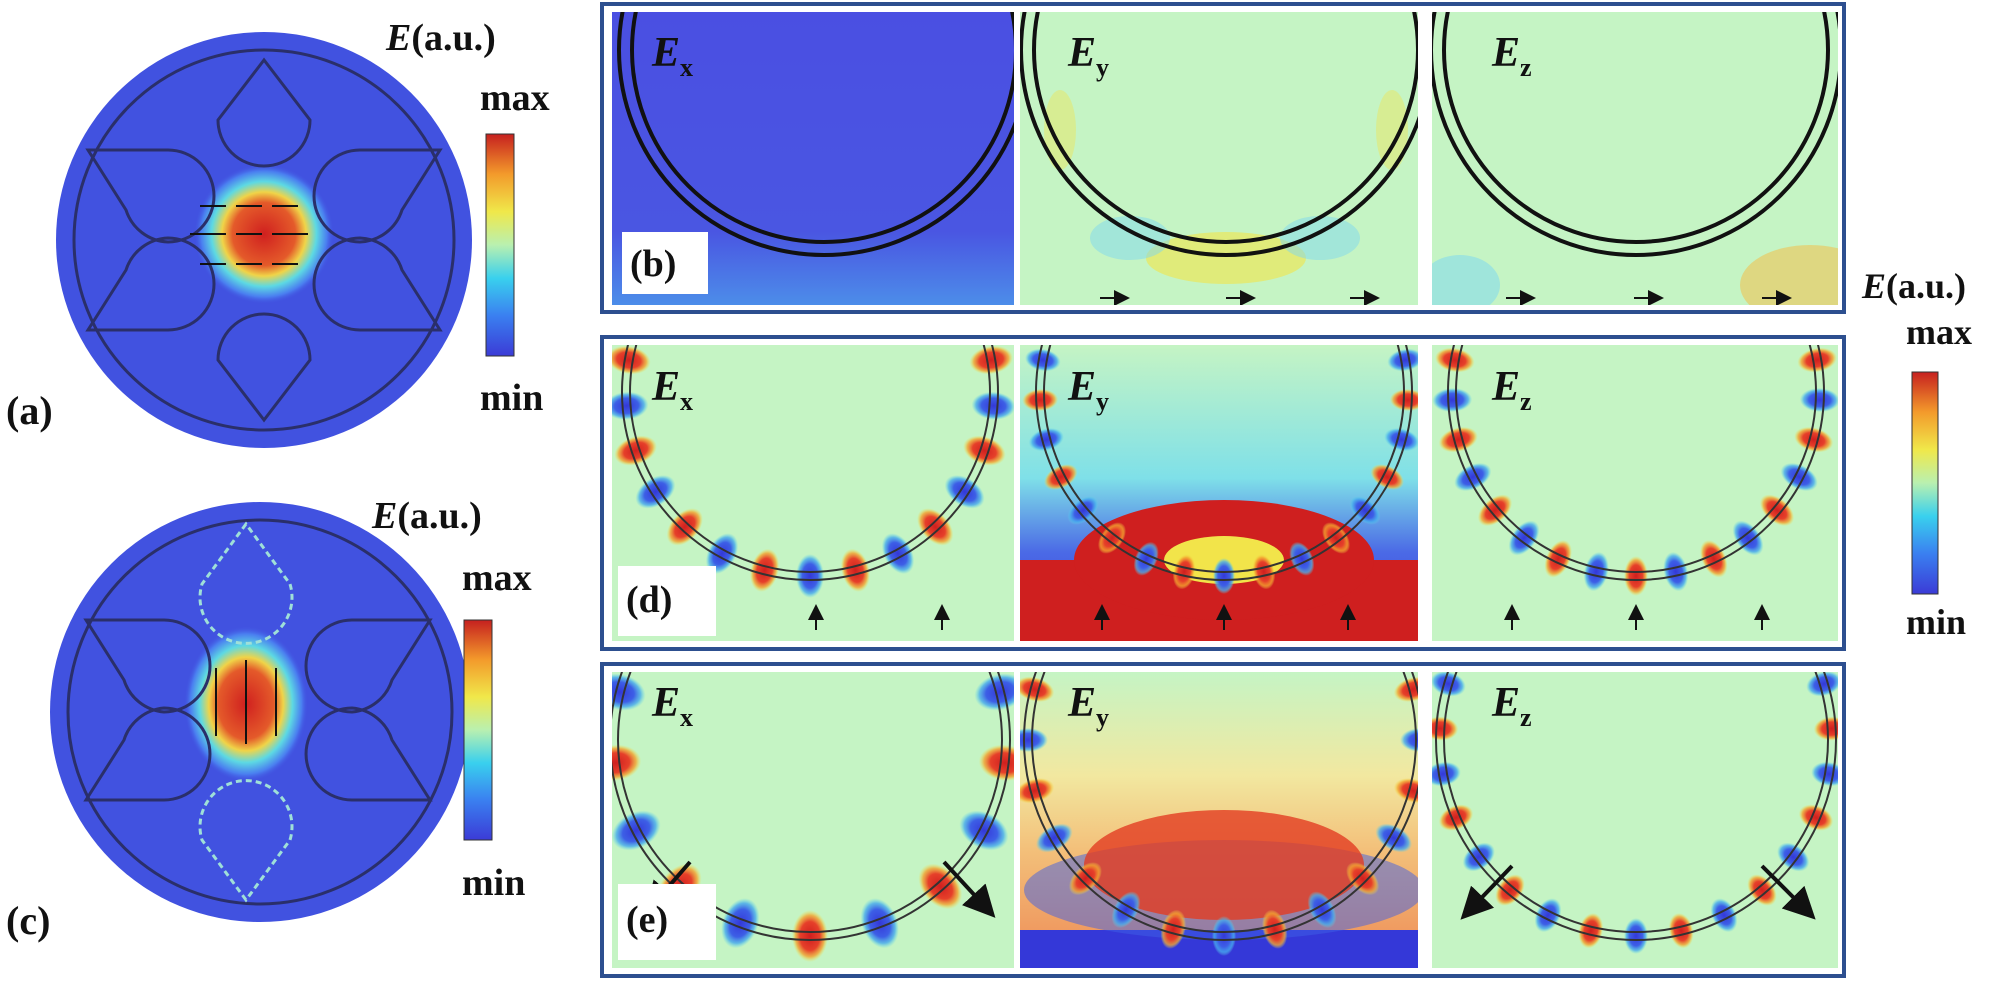 The image size is (2008, 981). I want to click on panel-d-ex-map, so click(813, 493).